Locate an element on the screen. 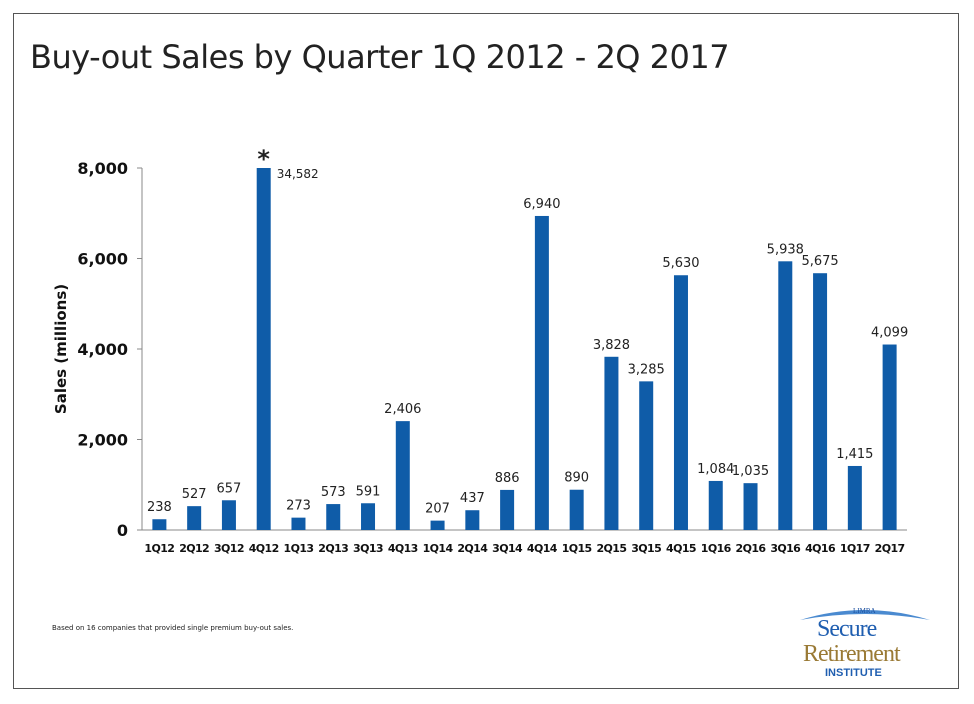  y-tick-label: 8,000 is located at coordinates (102, 168).